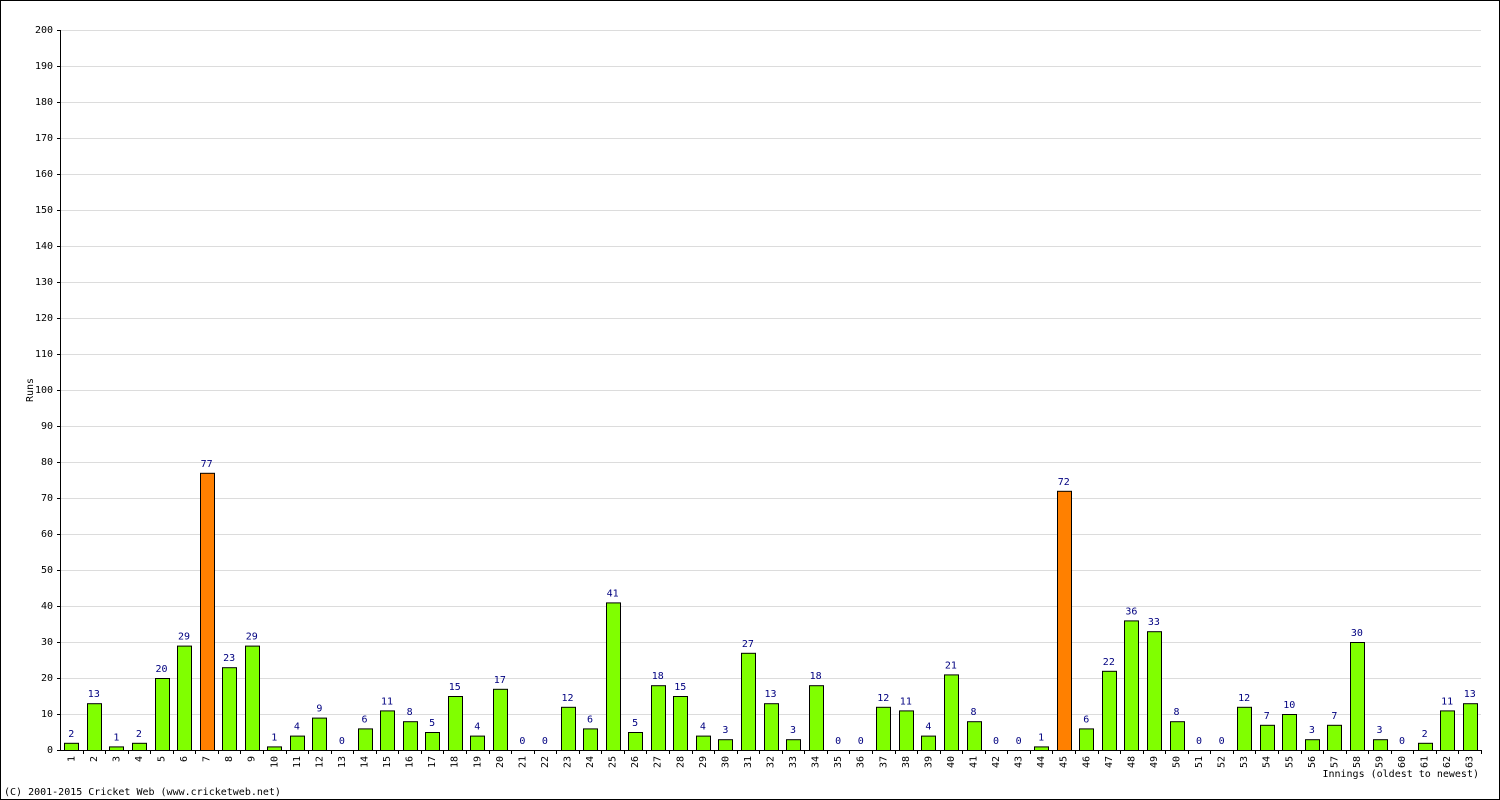 This screenshot has height=800, width=1500. What do you see at coordinates (1131, 611) in the screenshot?
I see `value-label: 36` at bounding box center [1131, 611].